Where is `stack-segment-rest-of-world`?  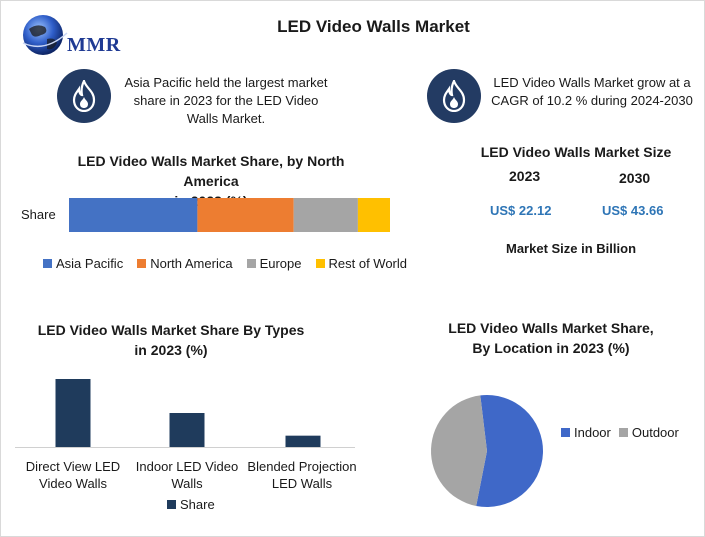
stack-segment-rest-of-world is located at coordinates (373, 215).